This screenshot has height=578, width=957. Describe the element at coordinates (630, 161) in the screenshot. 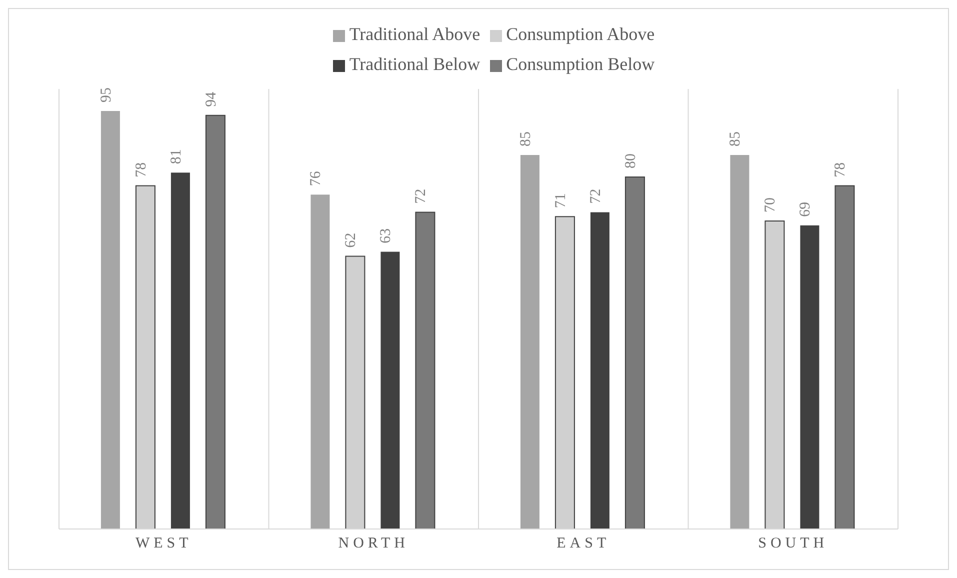

I see `data-label: 80` at that location.